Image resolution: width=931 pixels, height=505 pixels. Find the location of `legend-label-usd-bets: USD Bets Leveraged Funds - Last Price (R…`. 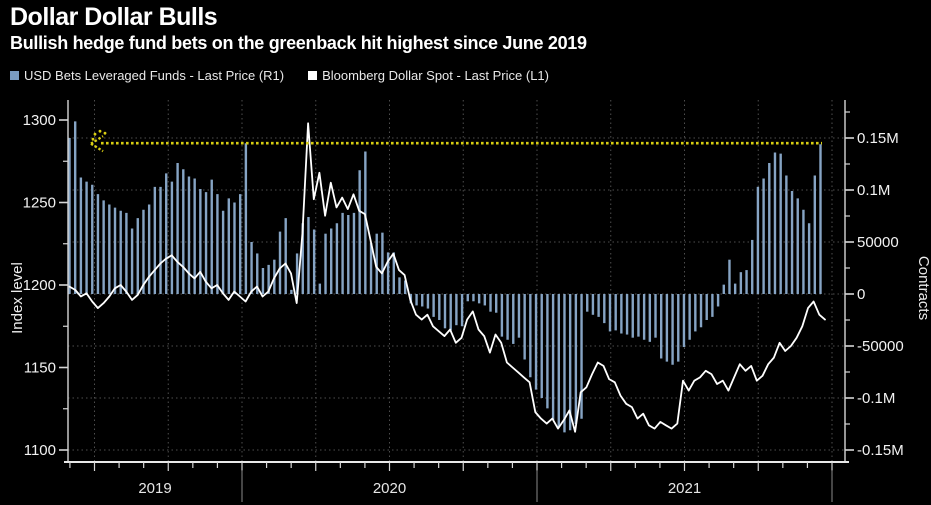

legend-label-usd-bets: USD Bets Leveraged Funds - Last Price (R… is located at coordinates (154, 75).